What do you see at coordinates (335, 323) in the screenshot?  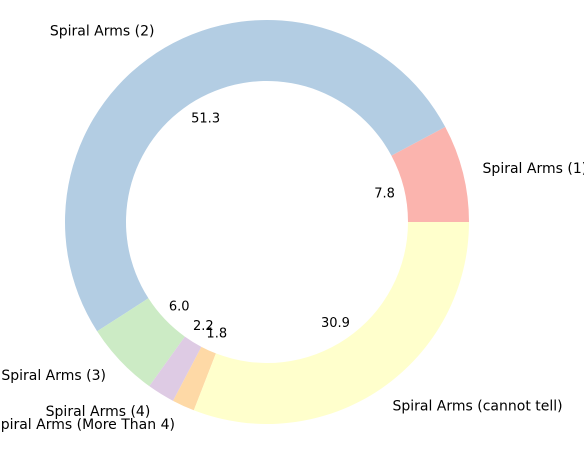 I see `value-label-spiral-arms-cannot-tell: 30.9` at bounding box center [335, 323].